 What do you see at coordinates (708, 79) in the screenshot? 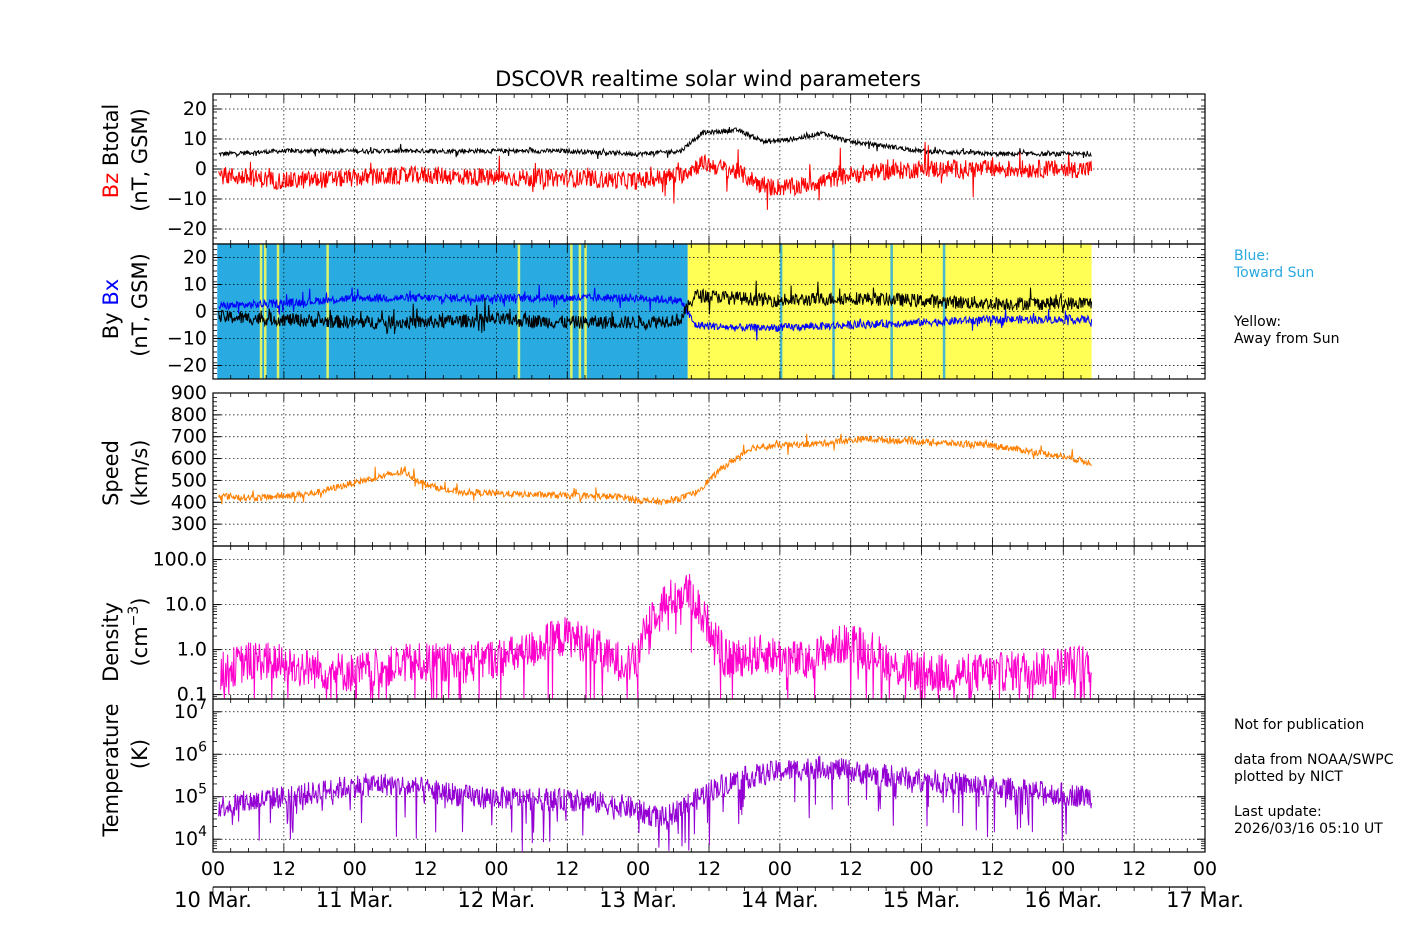
I see `chart-title: DSCOVR realtime solar wind parameters` at bounding box center [708, 79].